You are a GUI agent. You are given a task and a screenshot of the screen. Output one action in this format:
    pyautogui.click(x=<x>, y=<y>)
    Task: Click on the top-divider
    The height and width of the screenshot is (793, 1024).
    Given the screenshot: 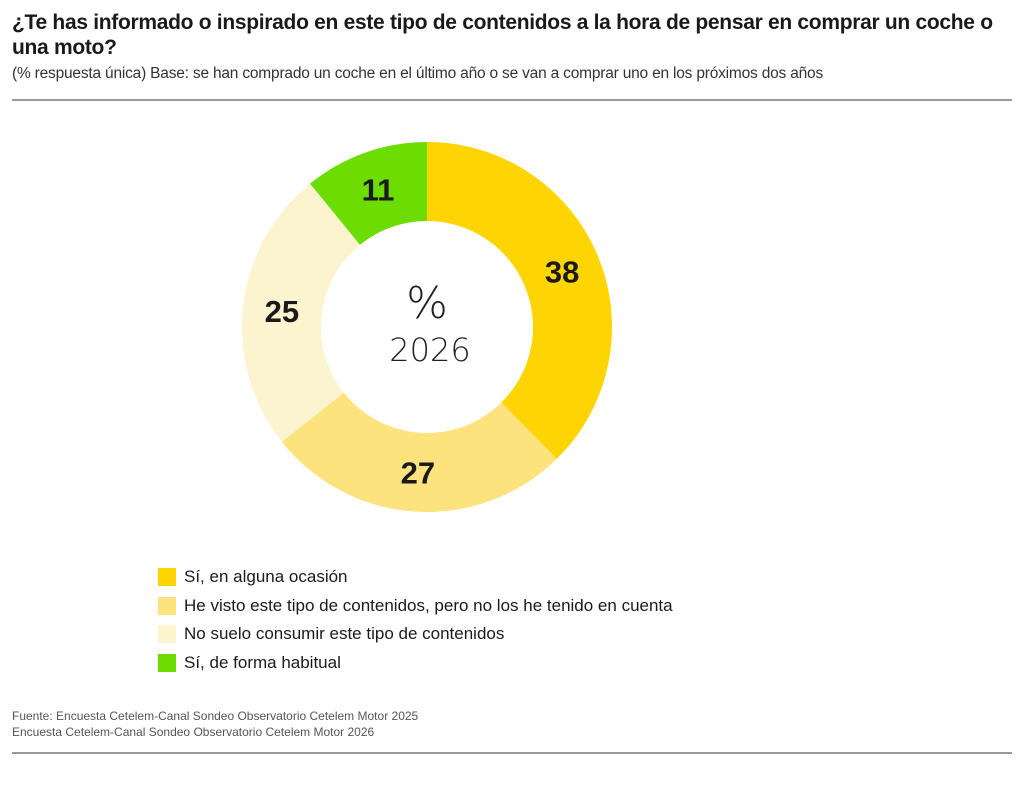 What is the action you would take?
    pyautogui.click(x=512, y=100)
    